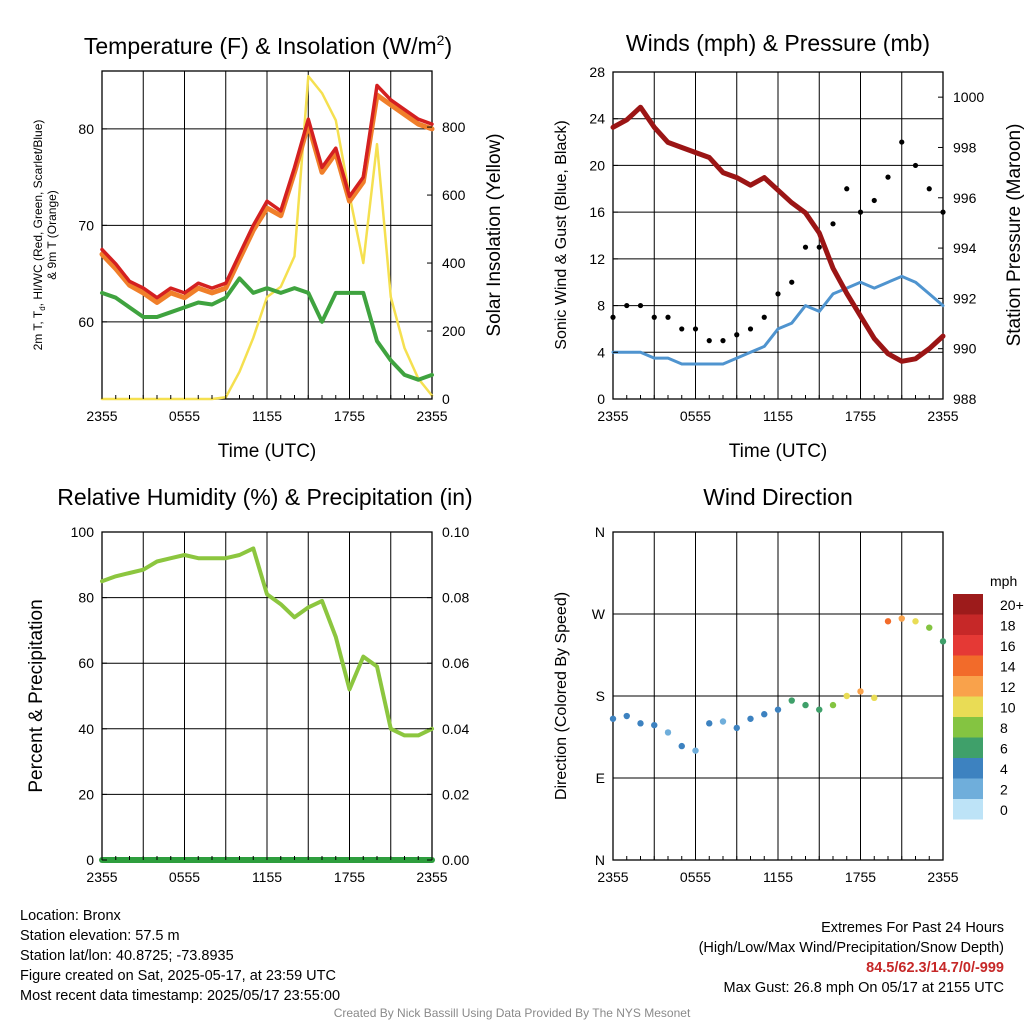 This screenshot has height=1024, width=1024. I want to click on temperature-line, so click(267, 191).